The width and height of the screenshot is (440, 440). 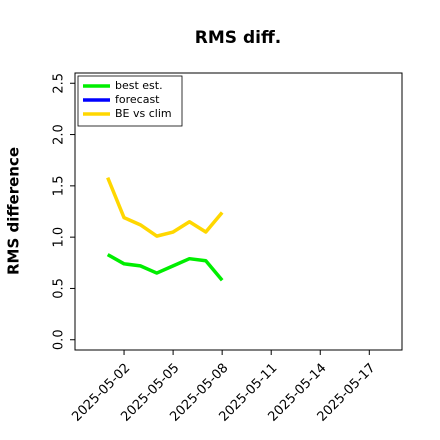 I want to click on y-tick-label: 2.5, so click(x=59, y=83).